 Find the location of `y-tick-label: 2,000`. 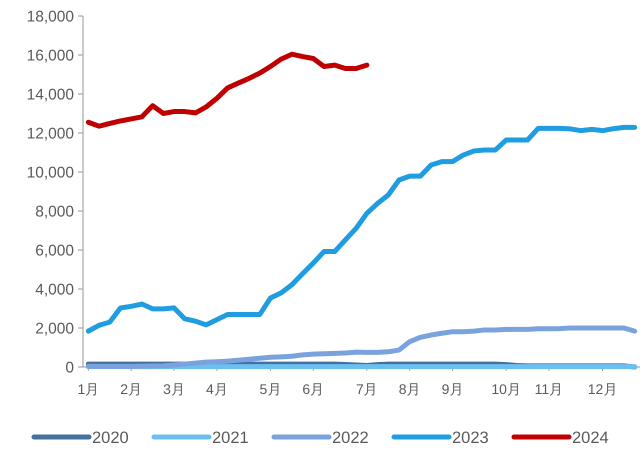

y-tick-label: 2,000 is located at coordinates (54, 329).